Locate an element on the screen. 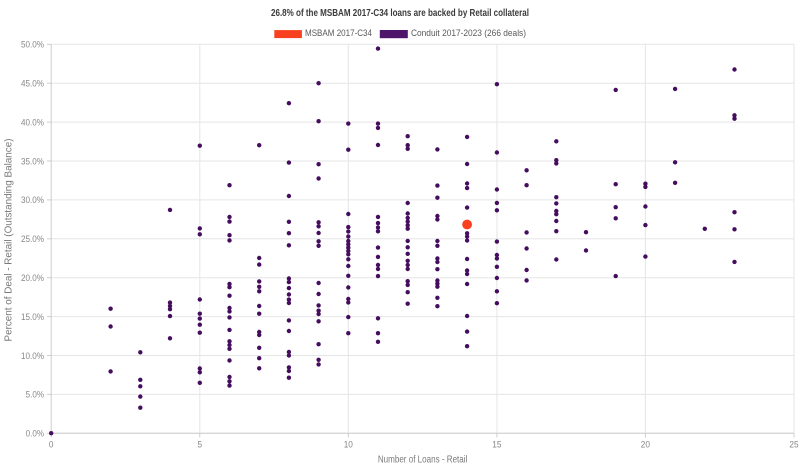 Image resolution: width=800 pixels, height=467 pixels. svg-text: 40.0% is located at coordinates (32, 122).